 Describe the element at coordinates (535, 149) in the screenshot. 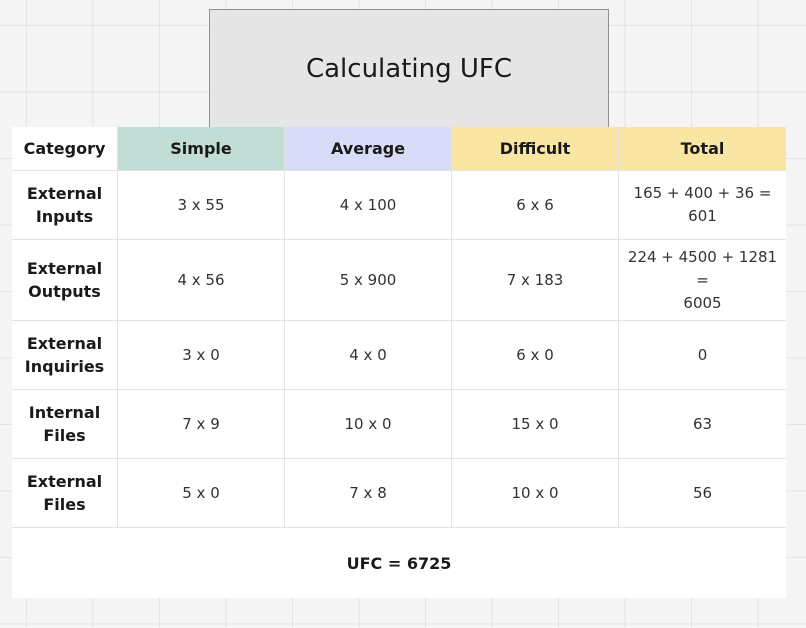

I see `header-difficult: Difficult` at that location.